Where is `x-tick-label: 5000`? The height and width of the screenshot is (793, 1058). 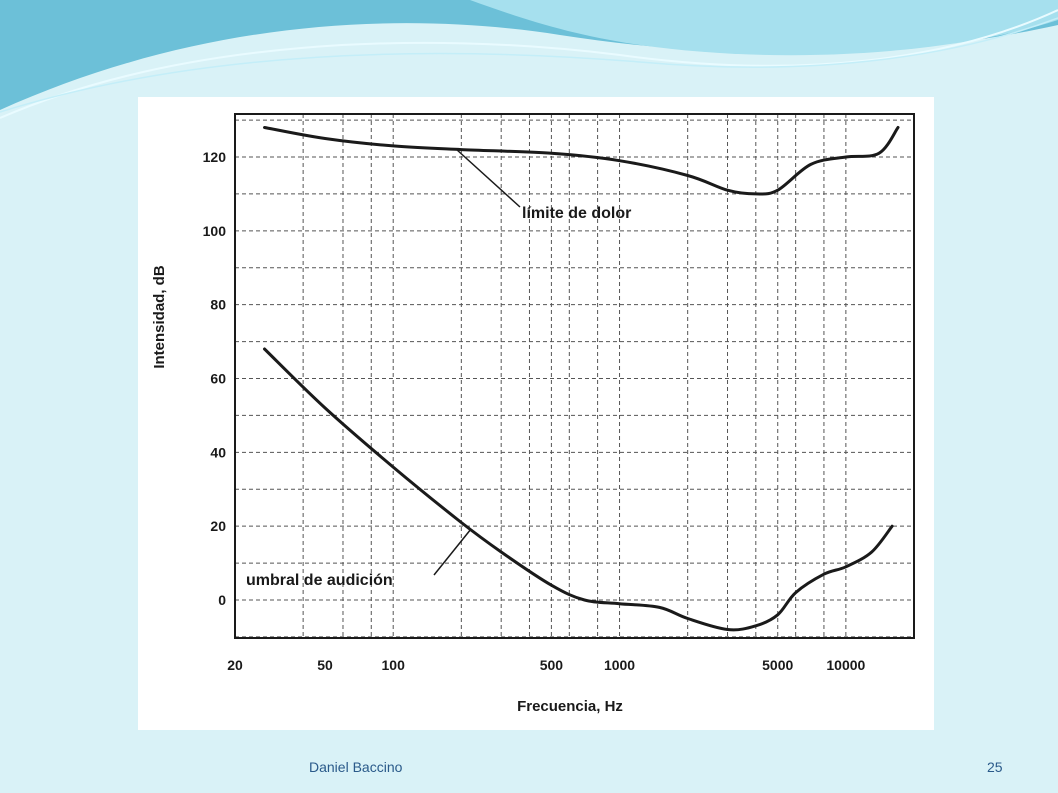
x-tick-label: 5000 is located at coordinates (777, 665).